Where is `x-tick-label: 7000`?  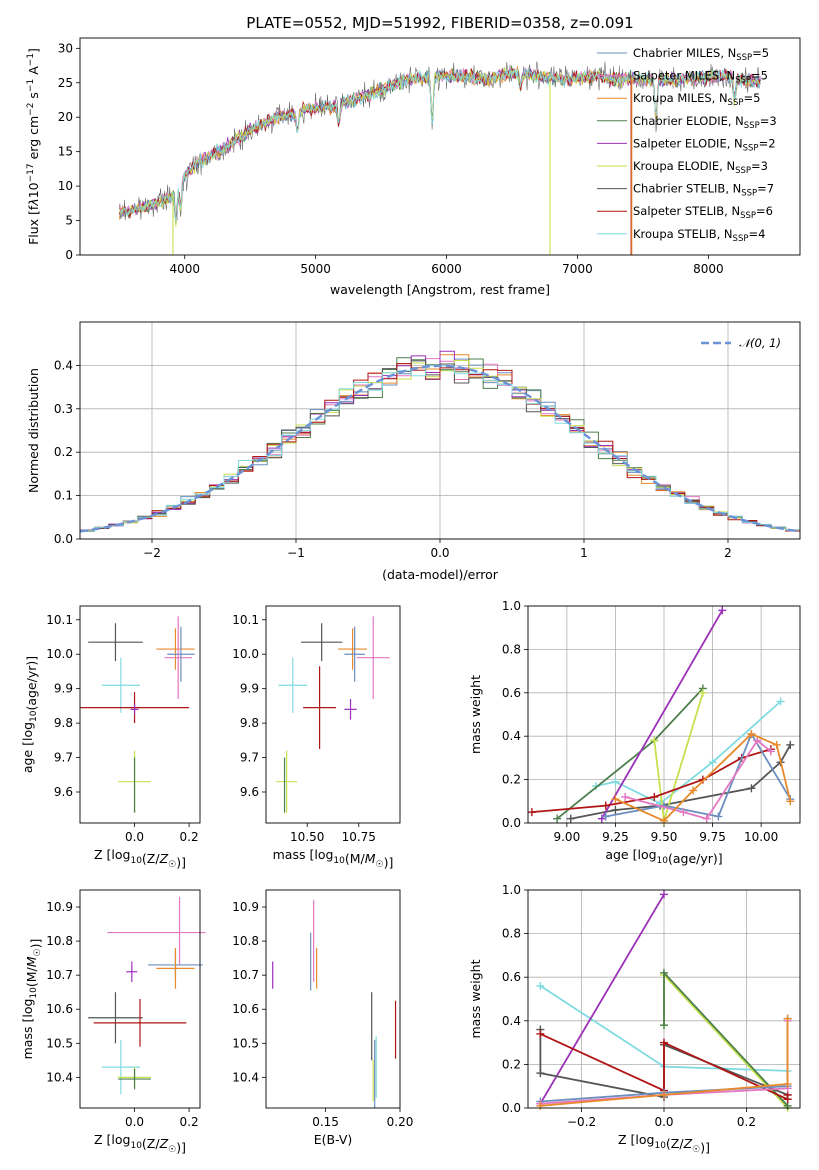
x-tick-label: 7000 is located at coordinates (577, 269).